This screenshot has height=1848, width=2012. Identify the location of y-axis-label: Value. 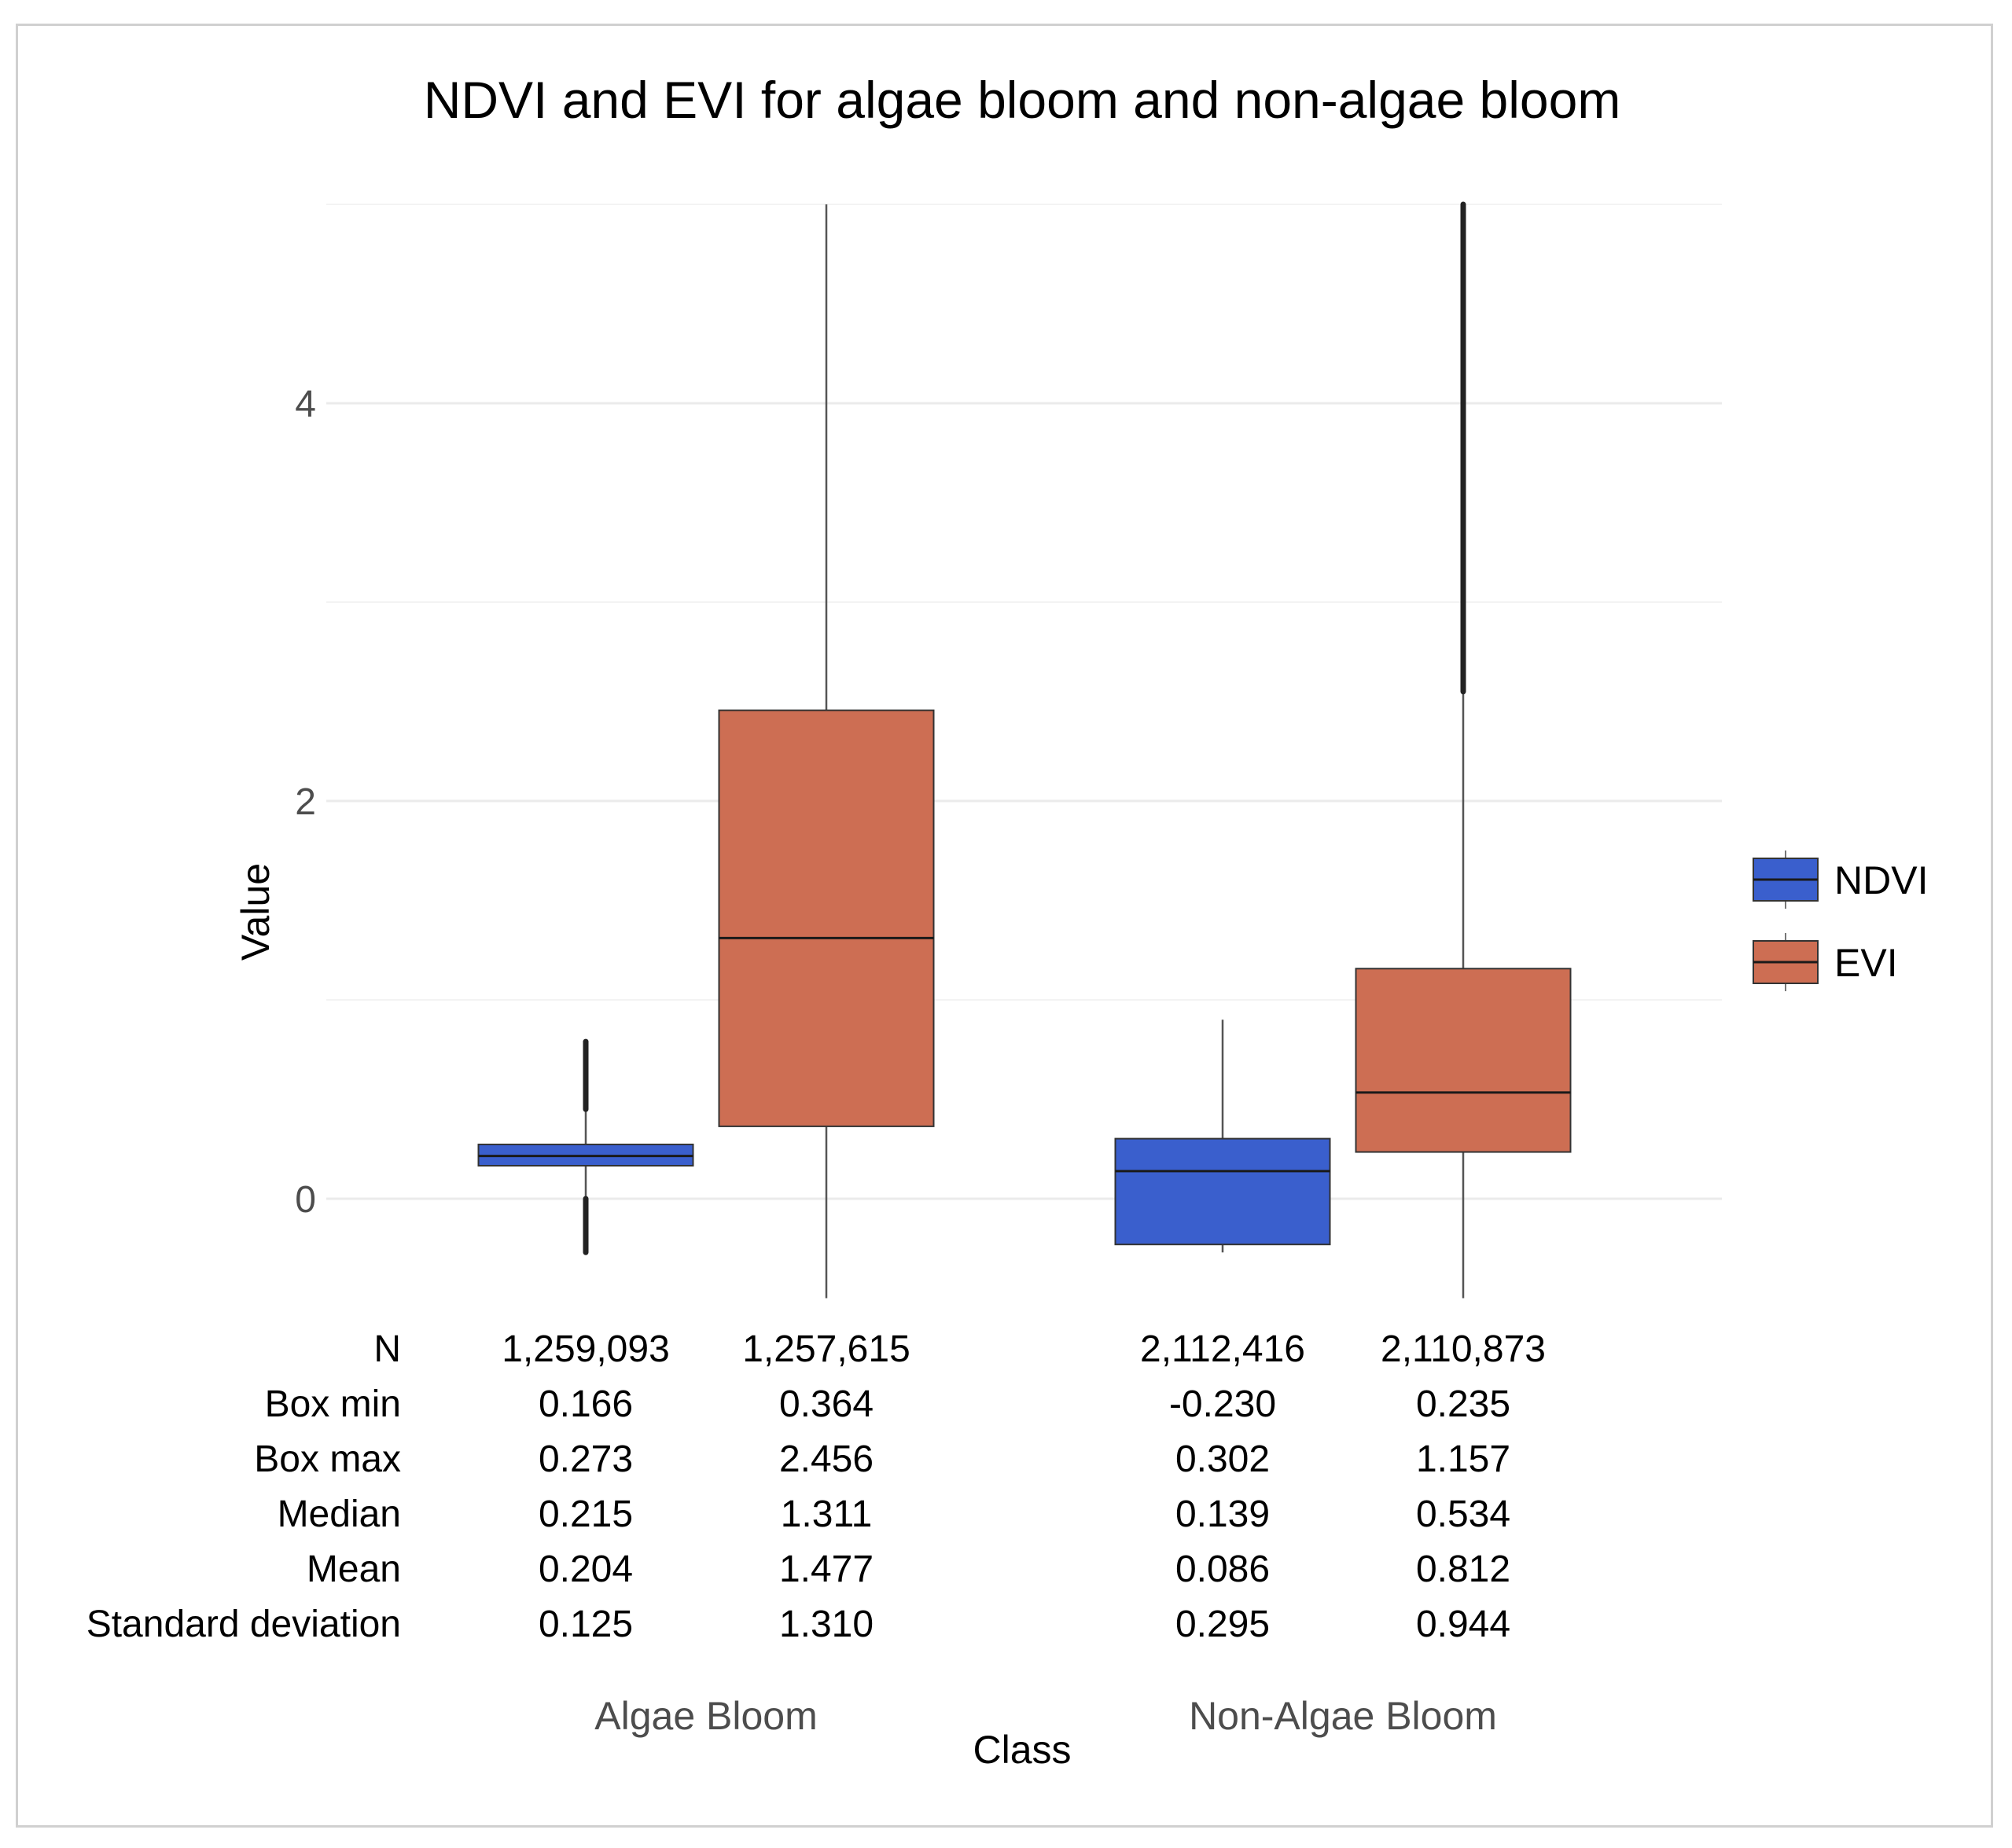
(256, 912).